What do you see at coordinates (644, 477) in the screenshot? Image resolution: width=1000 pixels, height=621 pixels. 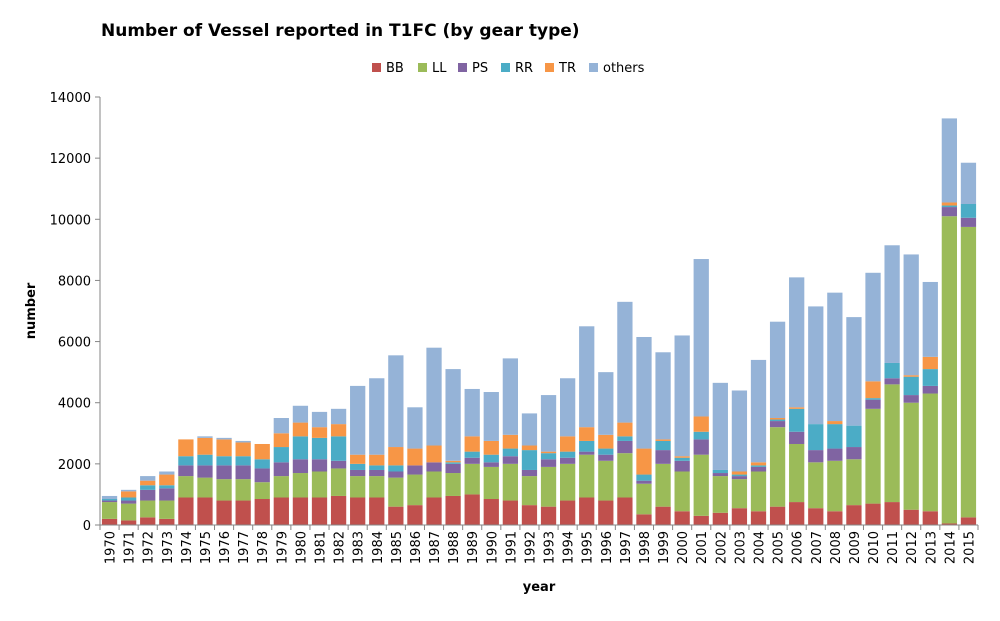 I see `bar-RR-1998` at bounding box center [644, 477].